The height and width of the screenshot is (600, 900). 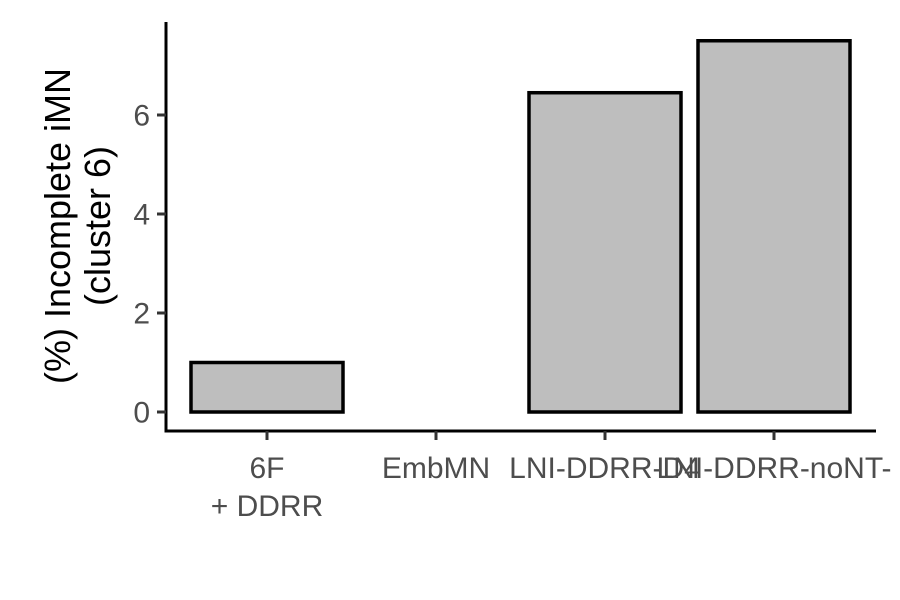 I want to click on y-ticks-group: 0 2 4 6, so click(x=149, y=265).